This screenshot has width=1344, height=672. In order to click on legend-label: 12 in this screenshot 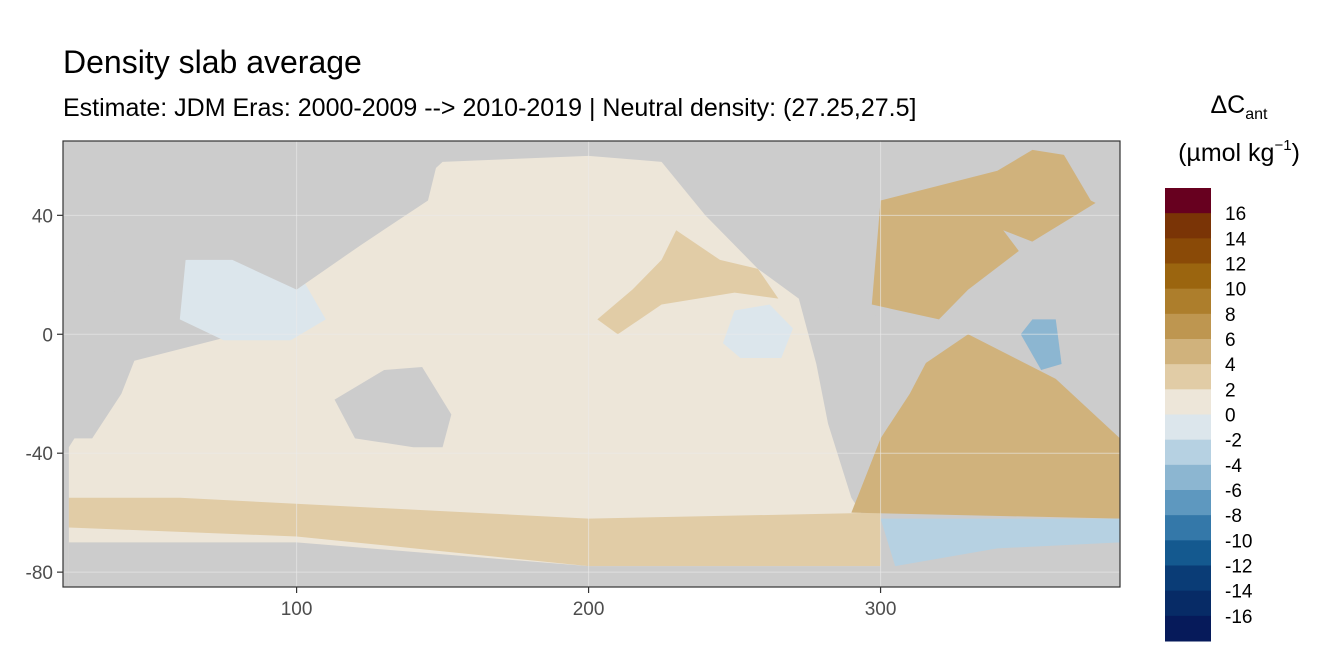, I will do `click(1235, 265)`.